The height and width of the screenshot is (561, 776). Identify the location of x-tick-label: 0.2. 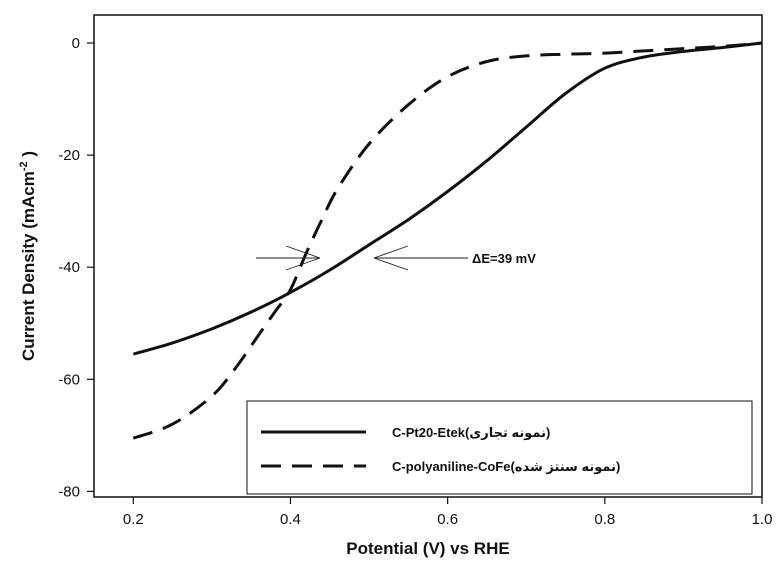
(133, 519).